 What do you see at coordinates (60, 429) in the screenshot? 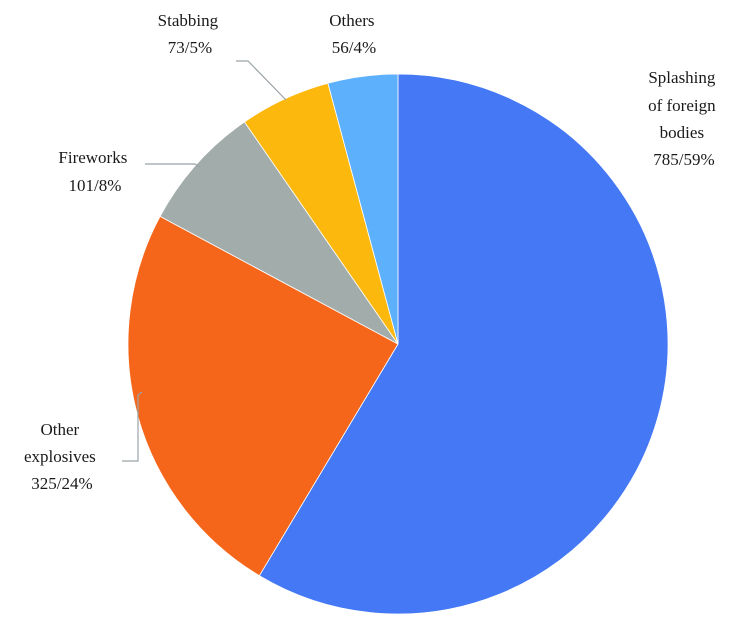
I see `slice-label-other-explosives-line-1: Other` at bounding box center [60, 429].